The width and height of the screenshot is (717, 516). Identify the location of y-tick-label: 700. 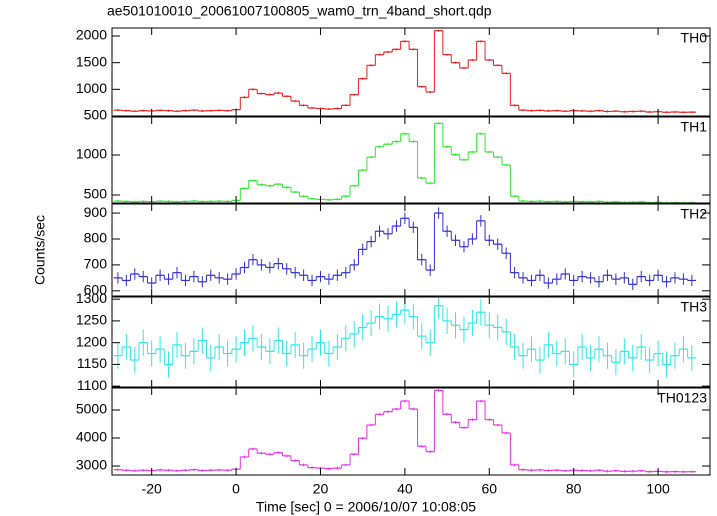
(96, 264).